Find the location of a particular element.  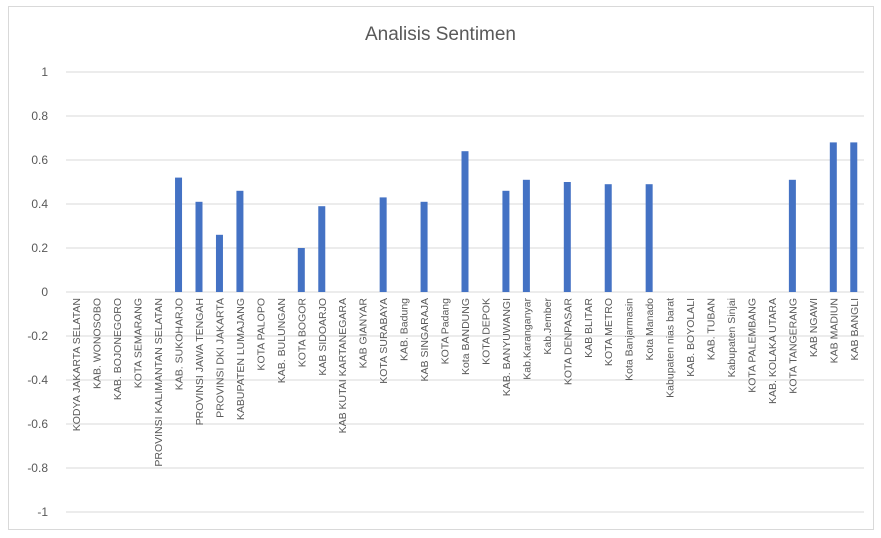

y-tick-label: -0.8 is located at coordinates (37, 468).